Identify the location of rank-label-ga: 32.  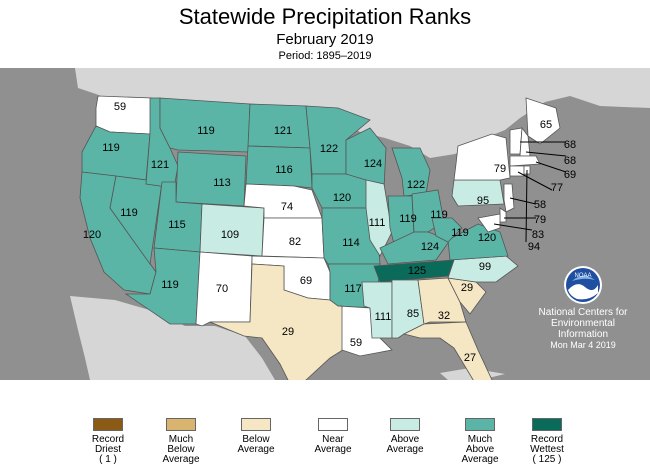
(444, 316).